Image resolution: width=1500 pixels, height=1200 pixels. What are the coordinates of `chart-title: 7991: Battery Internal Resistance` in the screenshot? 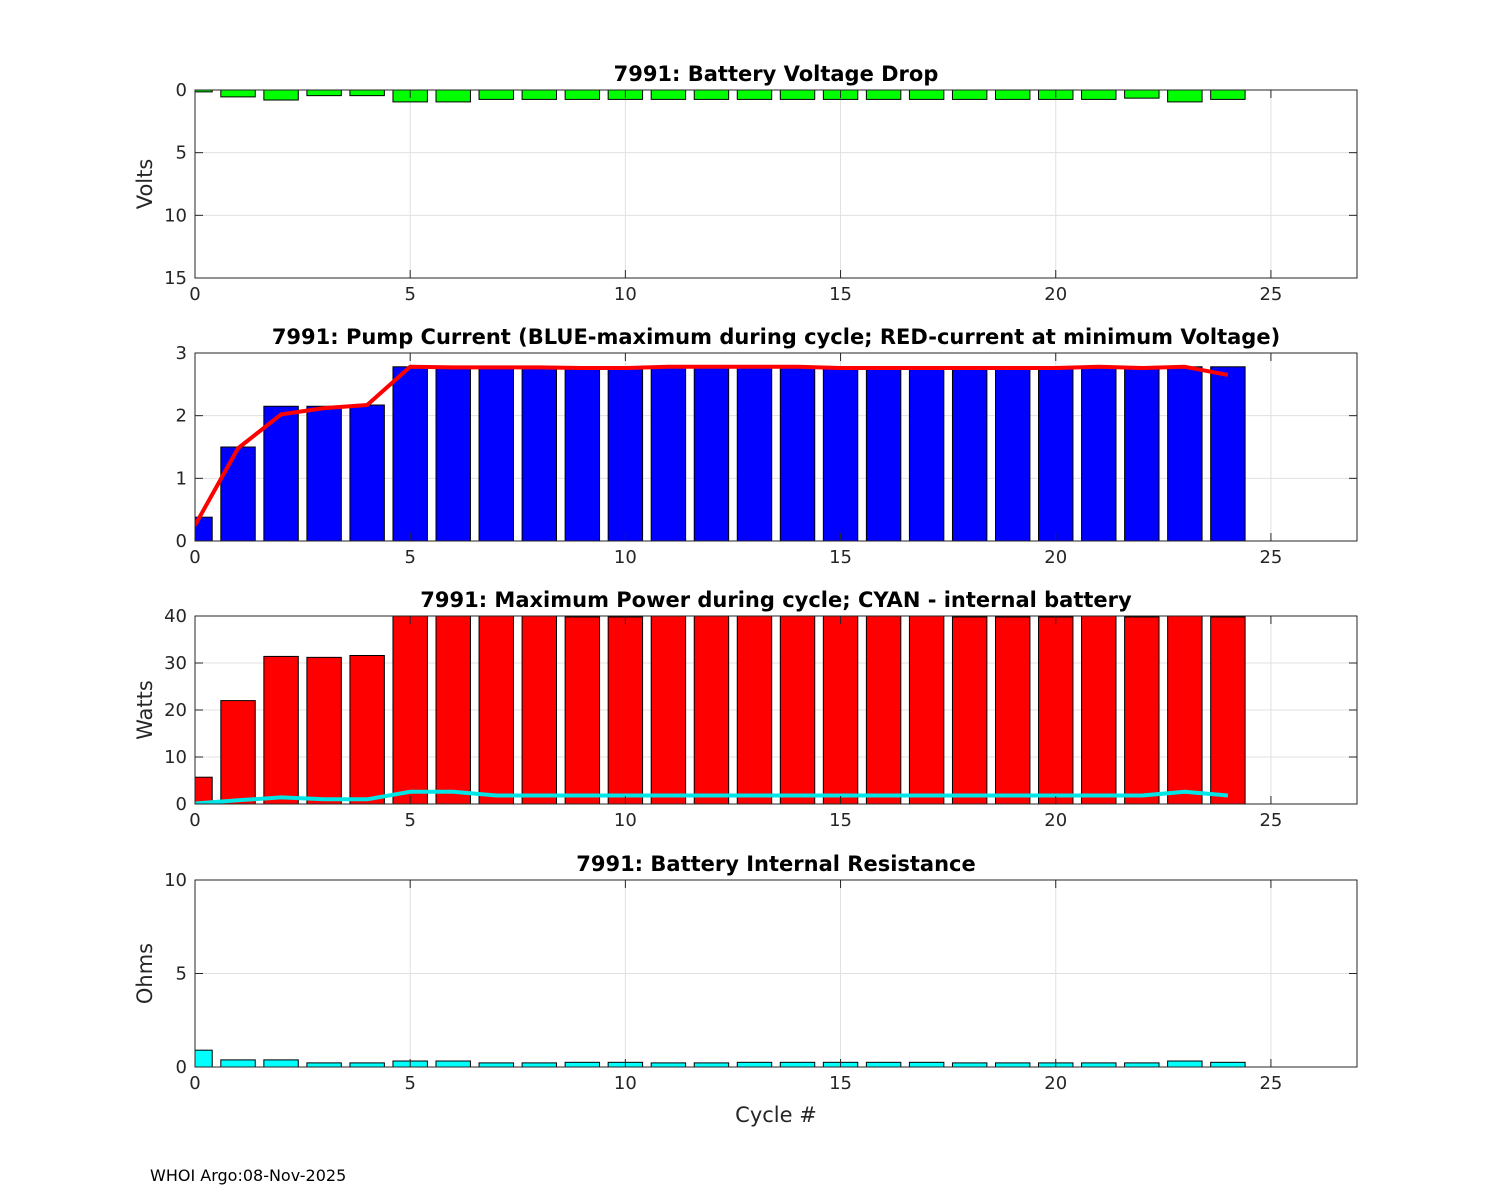 It's located at (776, 864).